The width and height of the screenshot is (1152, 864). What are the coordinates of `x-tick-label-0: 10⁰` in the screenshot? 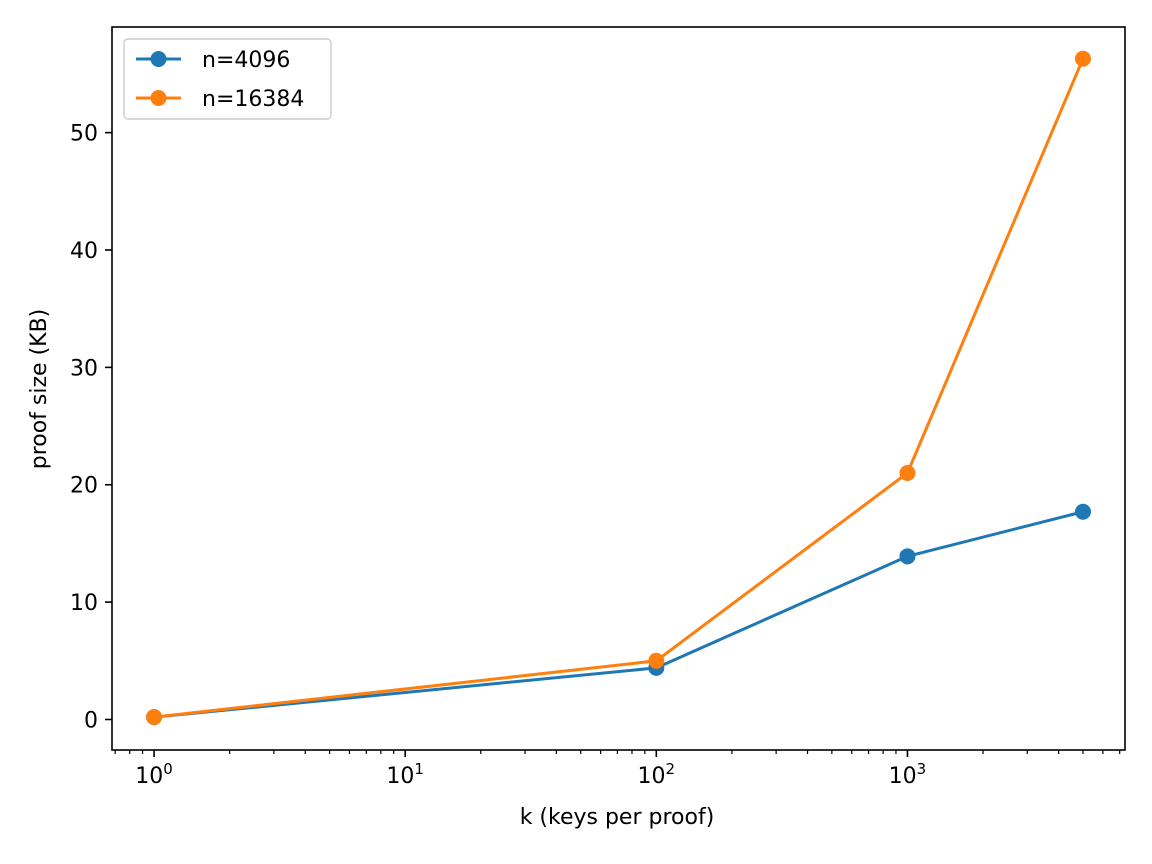 It's located at (154, 774).